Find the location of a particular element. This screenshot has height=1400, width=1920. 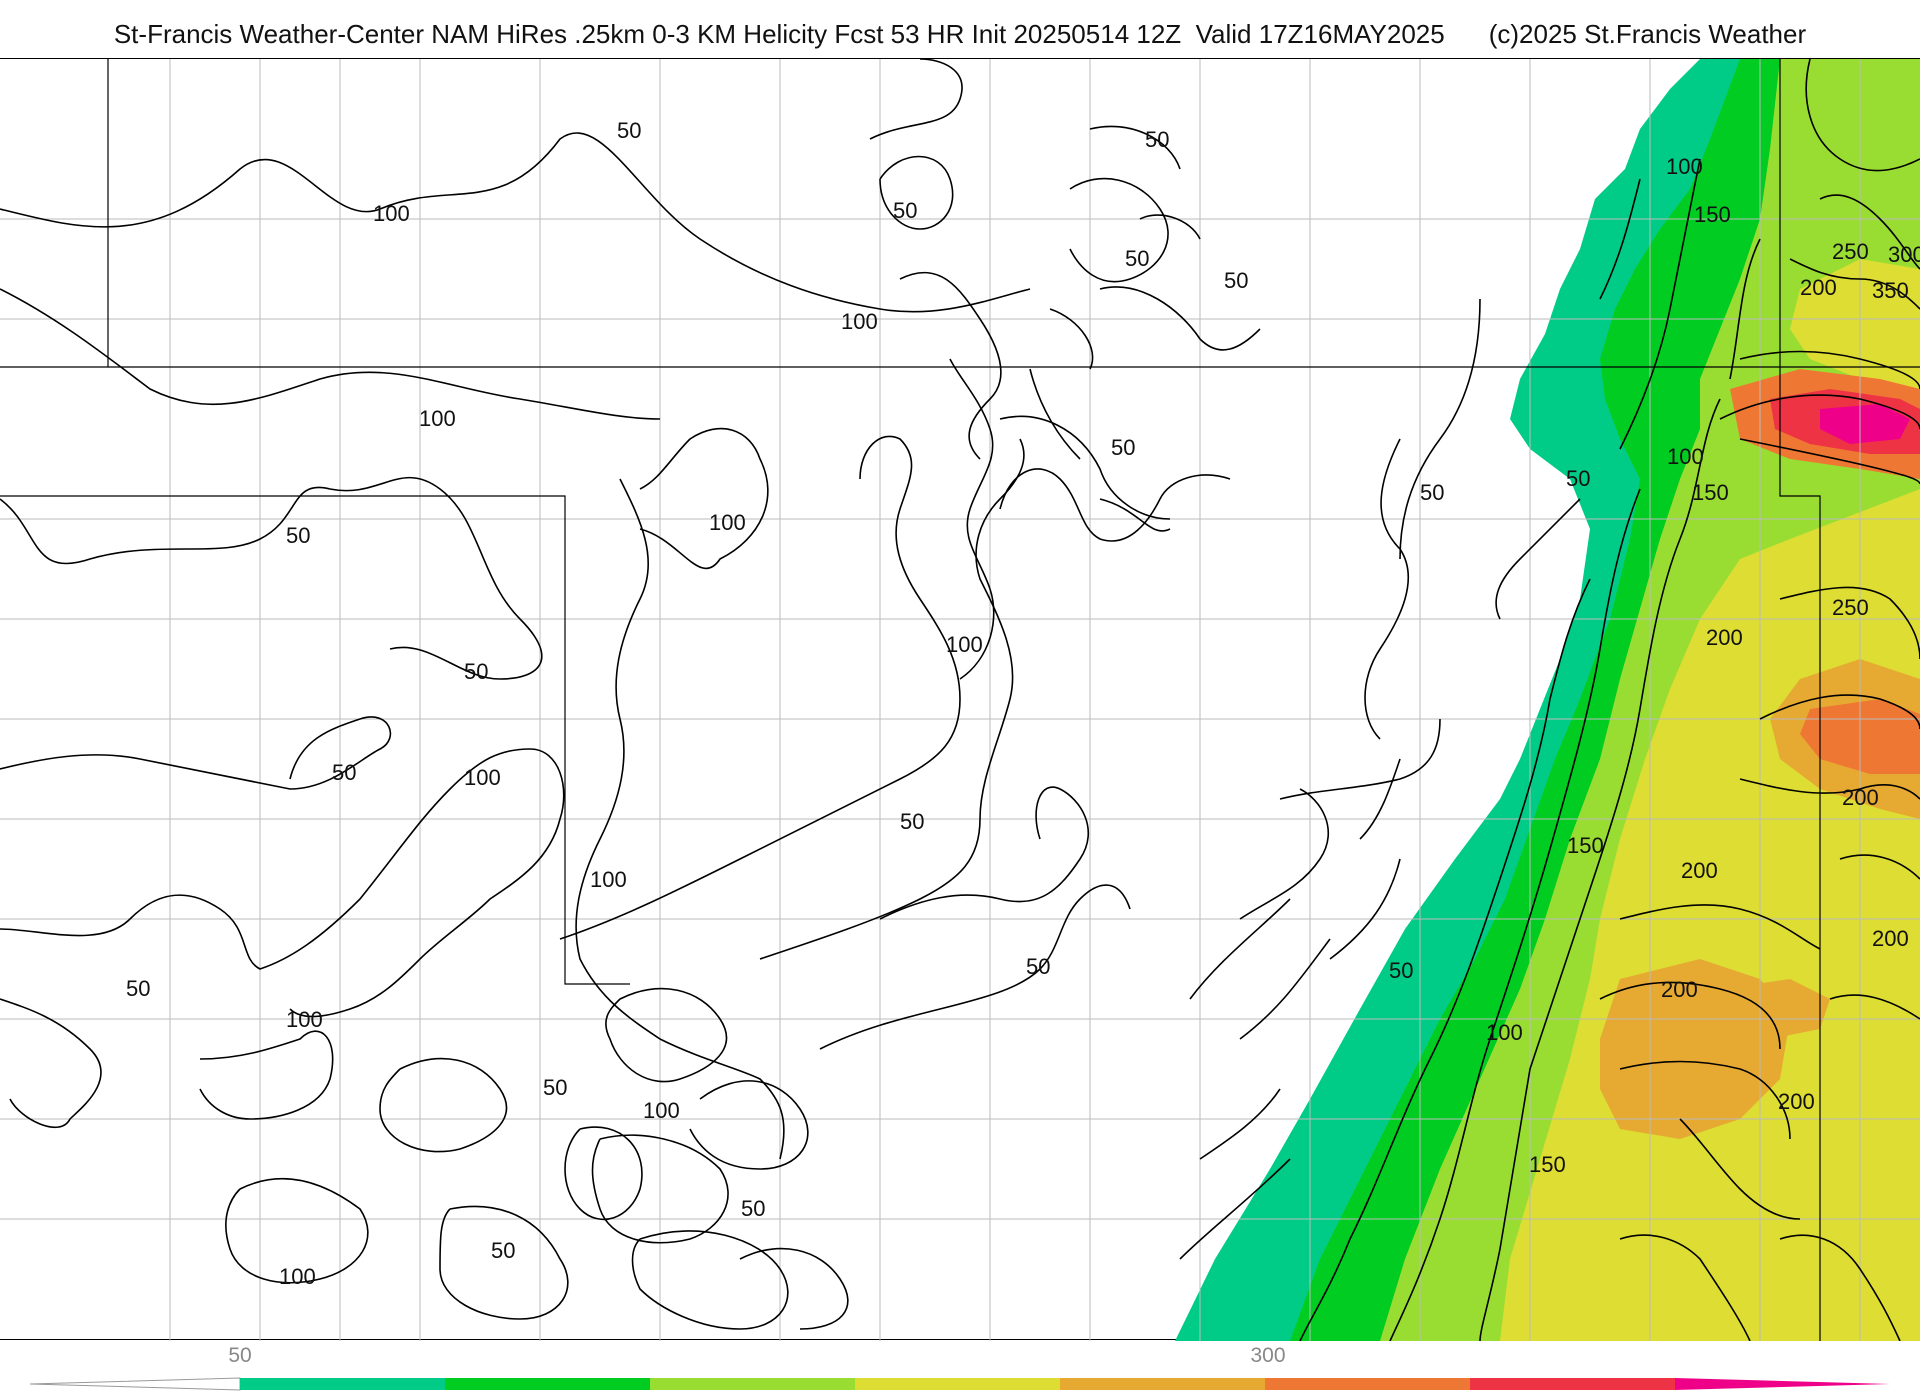

colorbar-high-arrow is located at coordinates (1782, 1384).